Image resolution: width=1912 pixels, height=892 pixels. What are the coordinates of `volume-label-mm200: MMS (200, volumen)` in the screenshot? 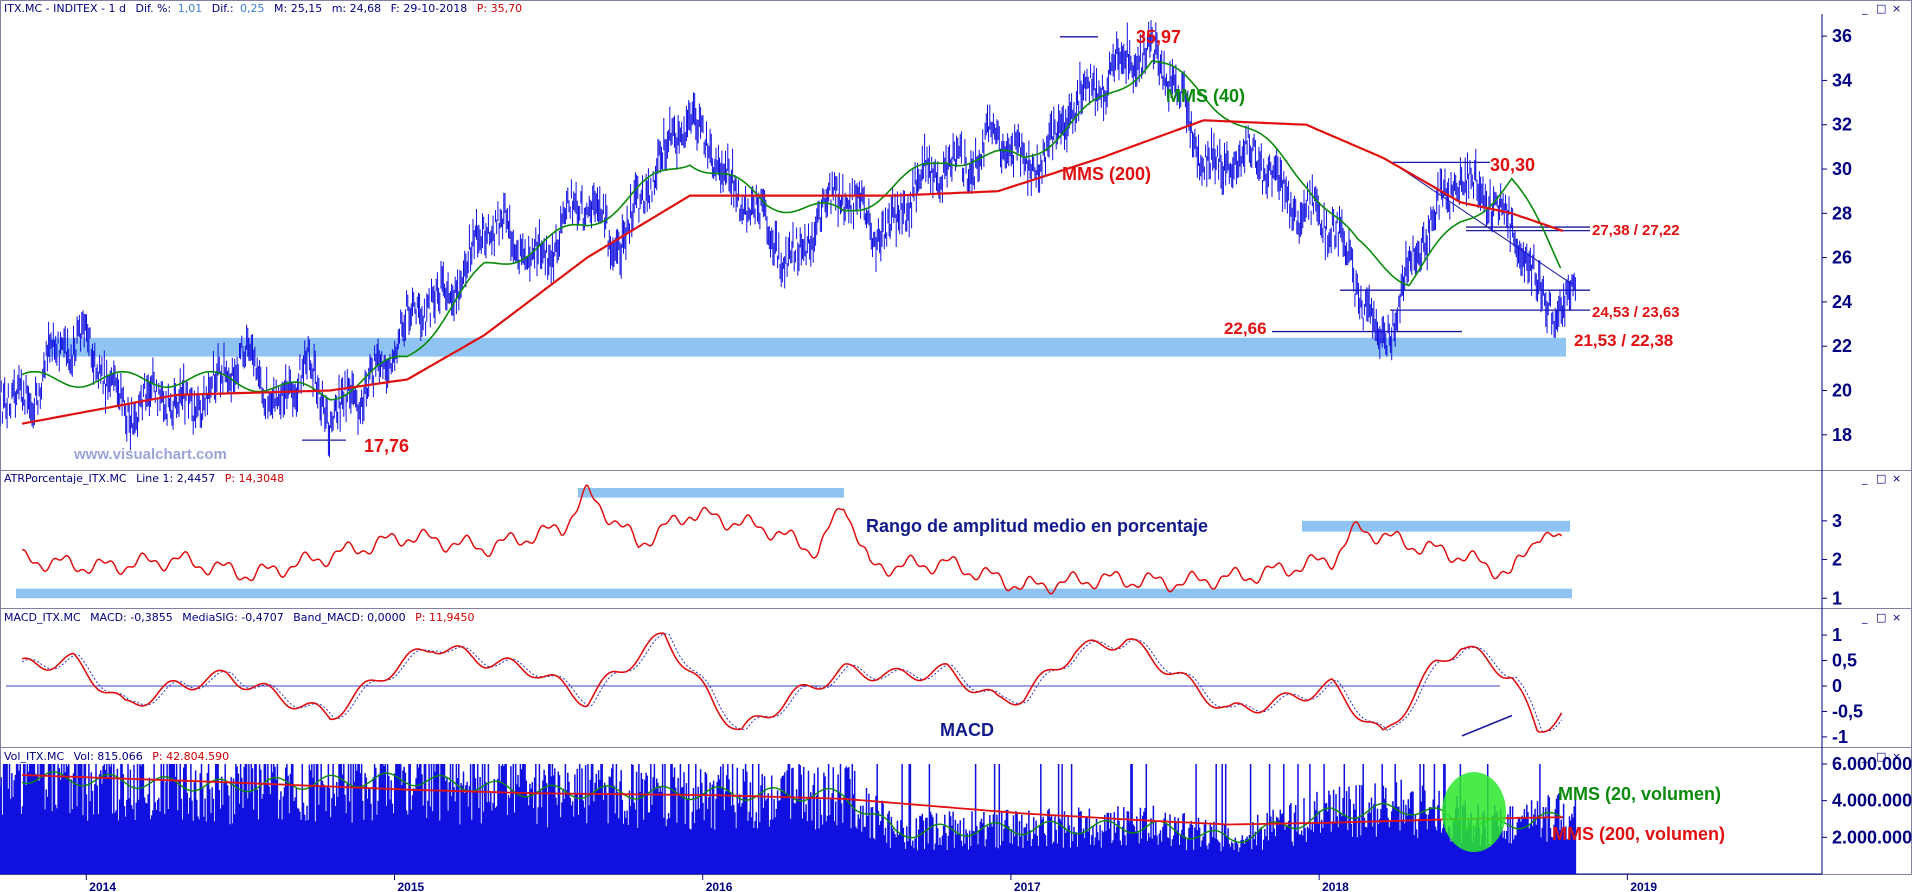 It's located at (1638, 834).